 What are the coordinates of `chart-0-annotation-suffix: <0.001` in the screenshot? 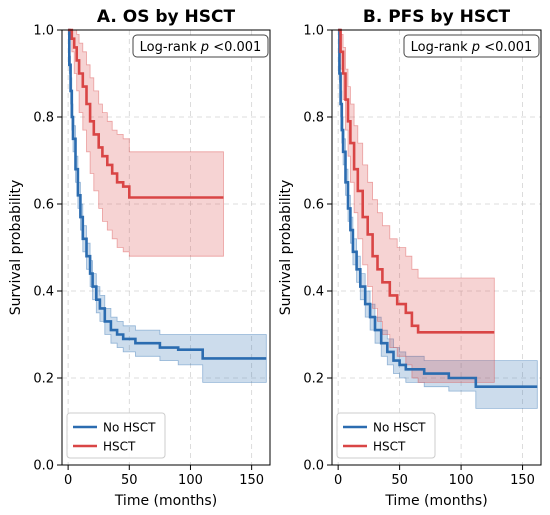 It's located at (235, 47).